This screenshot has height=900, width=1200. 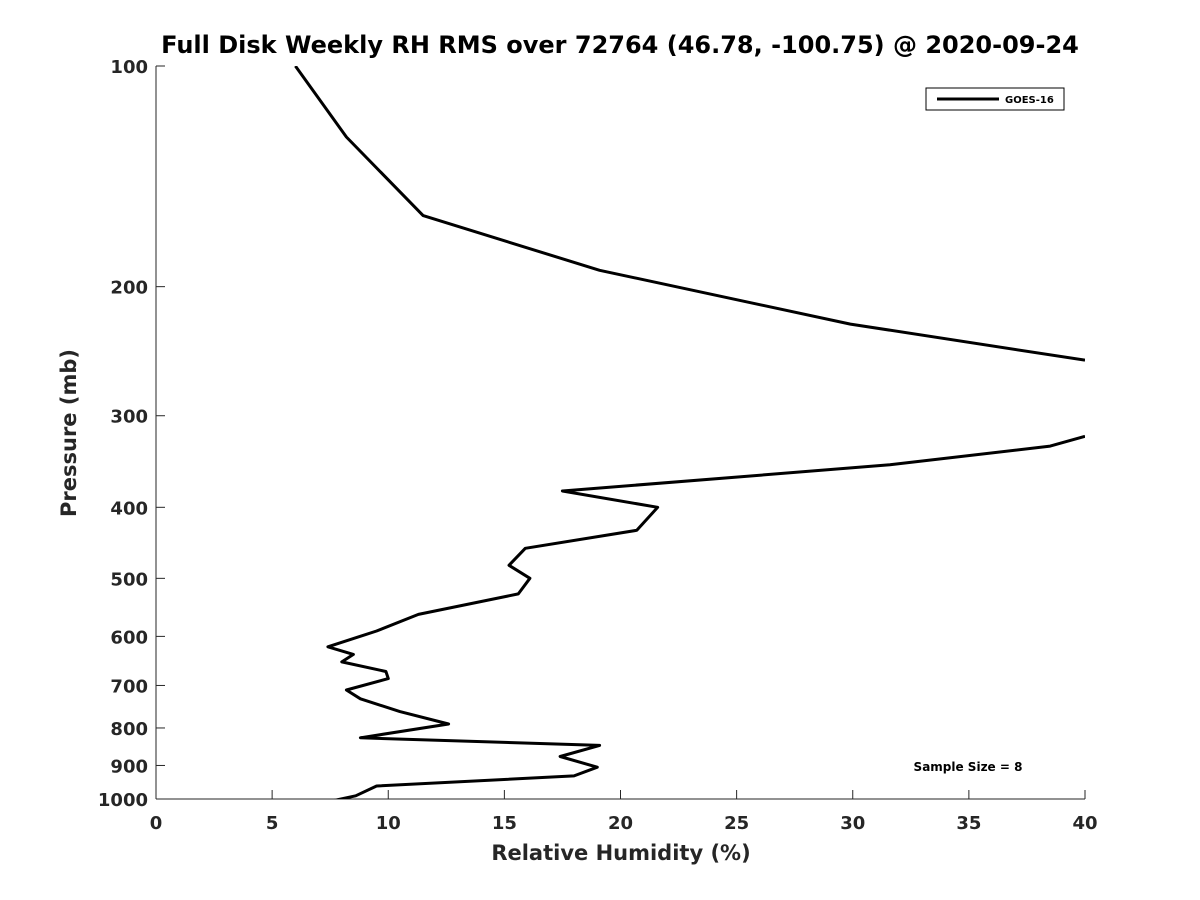 I want to click on sample-size-annotation: Sample Size = 8, so click(x=968, y=767).